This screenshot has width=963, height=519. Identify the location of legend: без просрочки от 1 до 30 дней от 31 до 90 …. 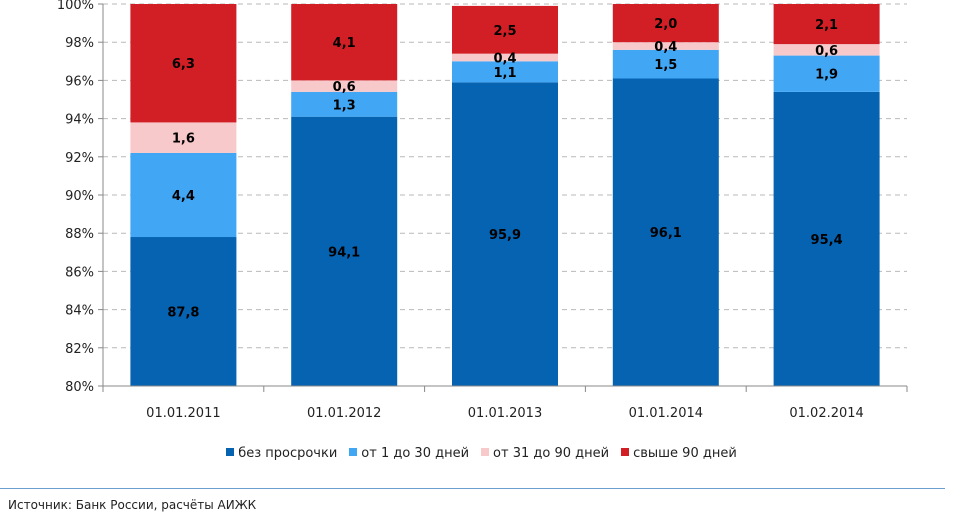
(481, 453).